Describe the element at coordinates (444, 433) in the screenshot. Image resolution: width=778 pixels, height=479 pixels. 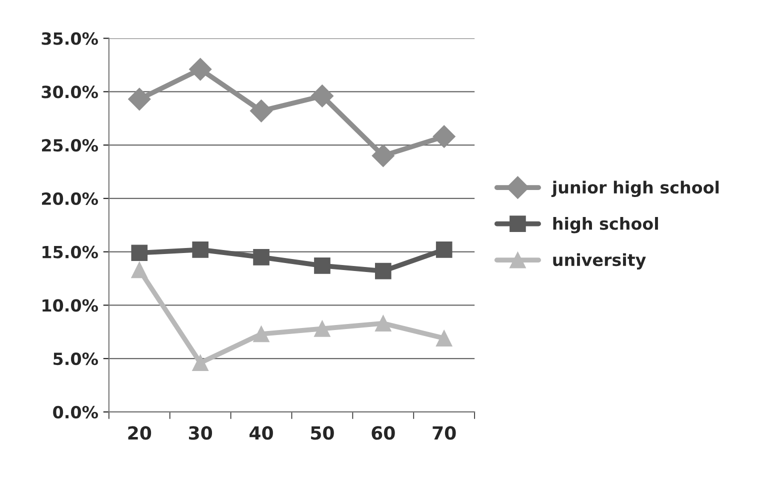
I see `x-tick-label: 70` at that location.